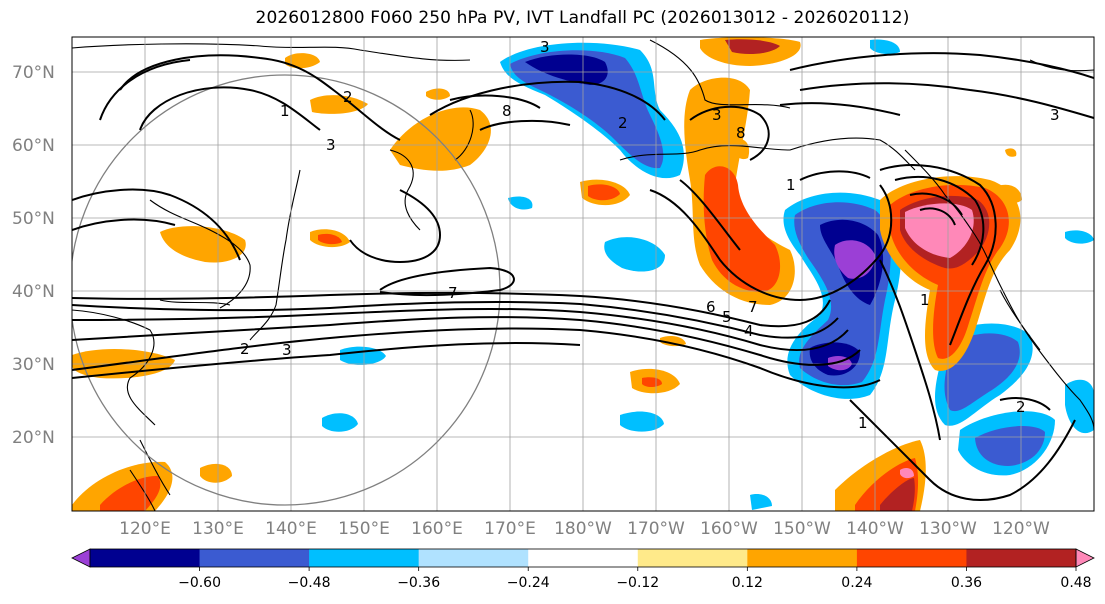 Image resolution: width=1105 pixels, height=604 pixels. I want to click on colorbar-tick-label: −0.60, so click(199, 583).